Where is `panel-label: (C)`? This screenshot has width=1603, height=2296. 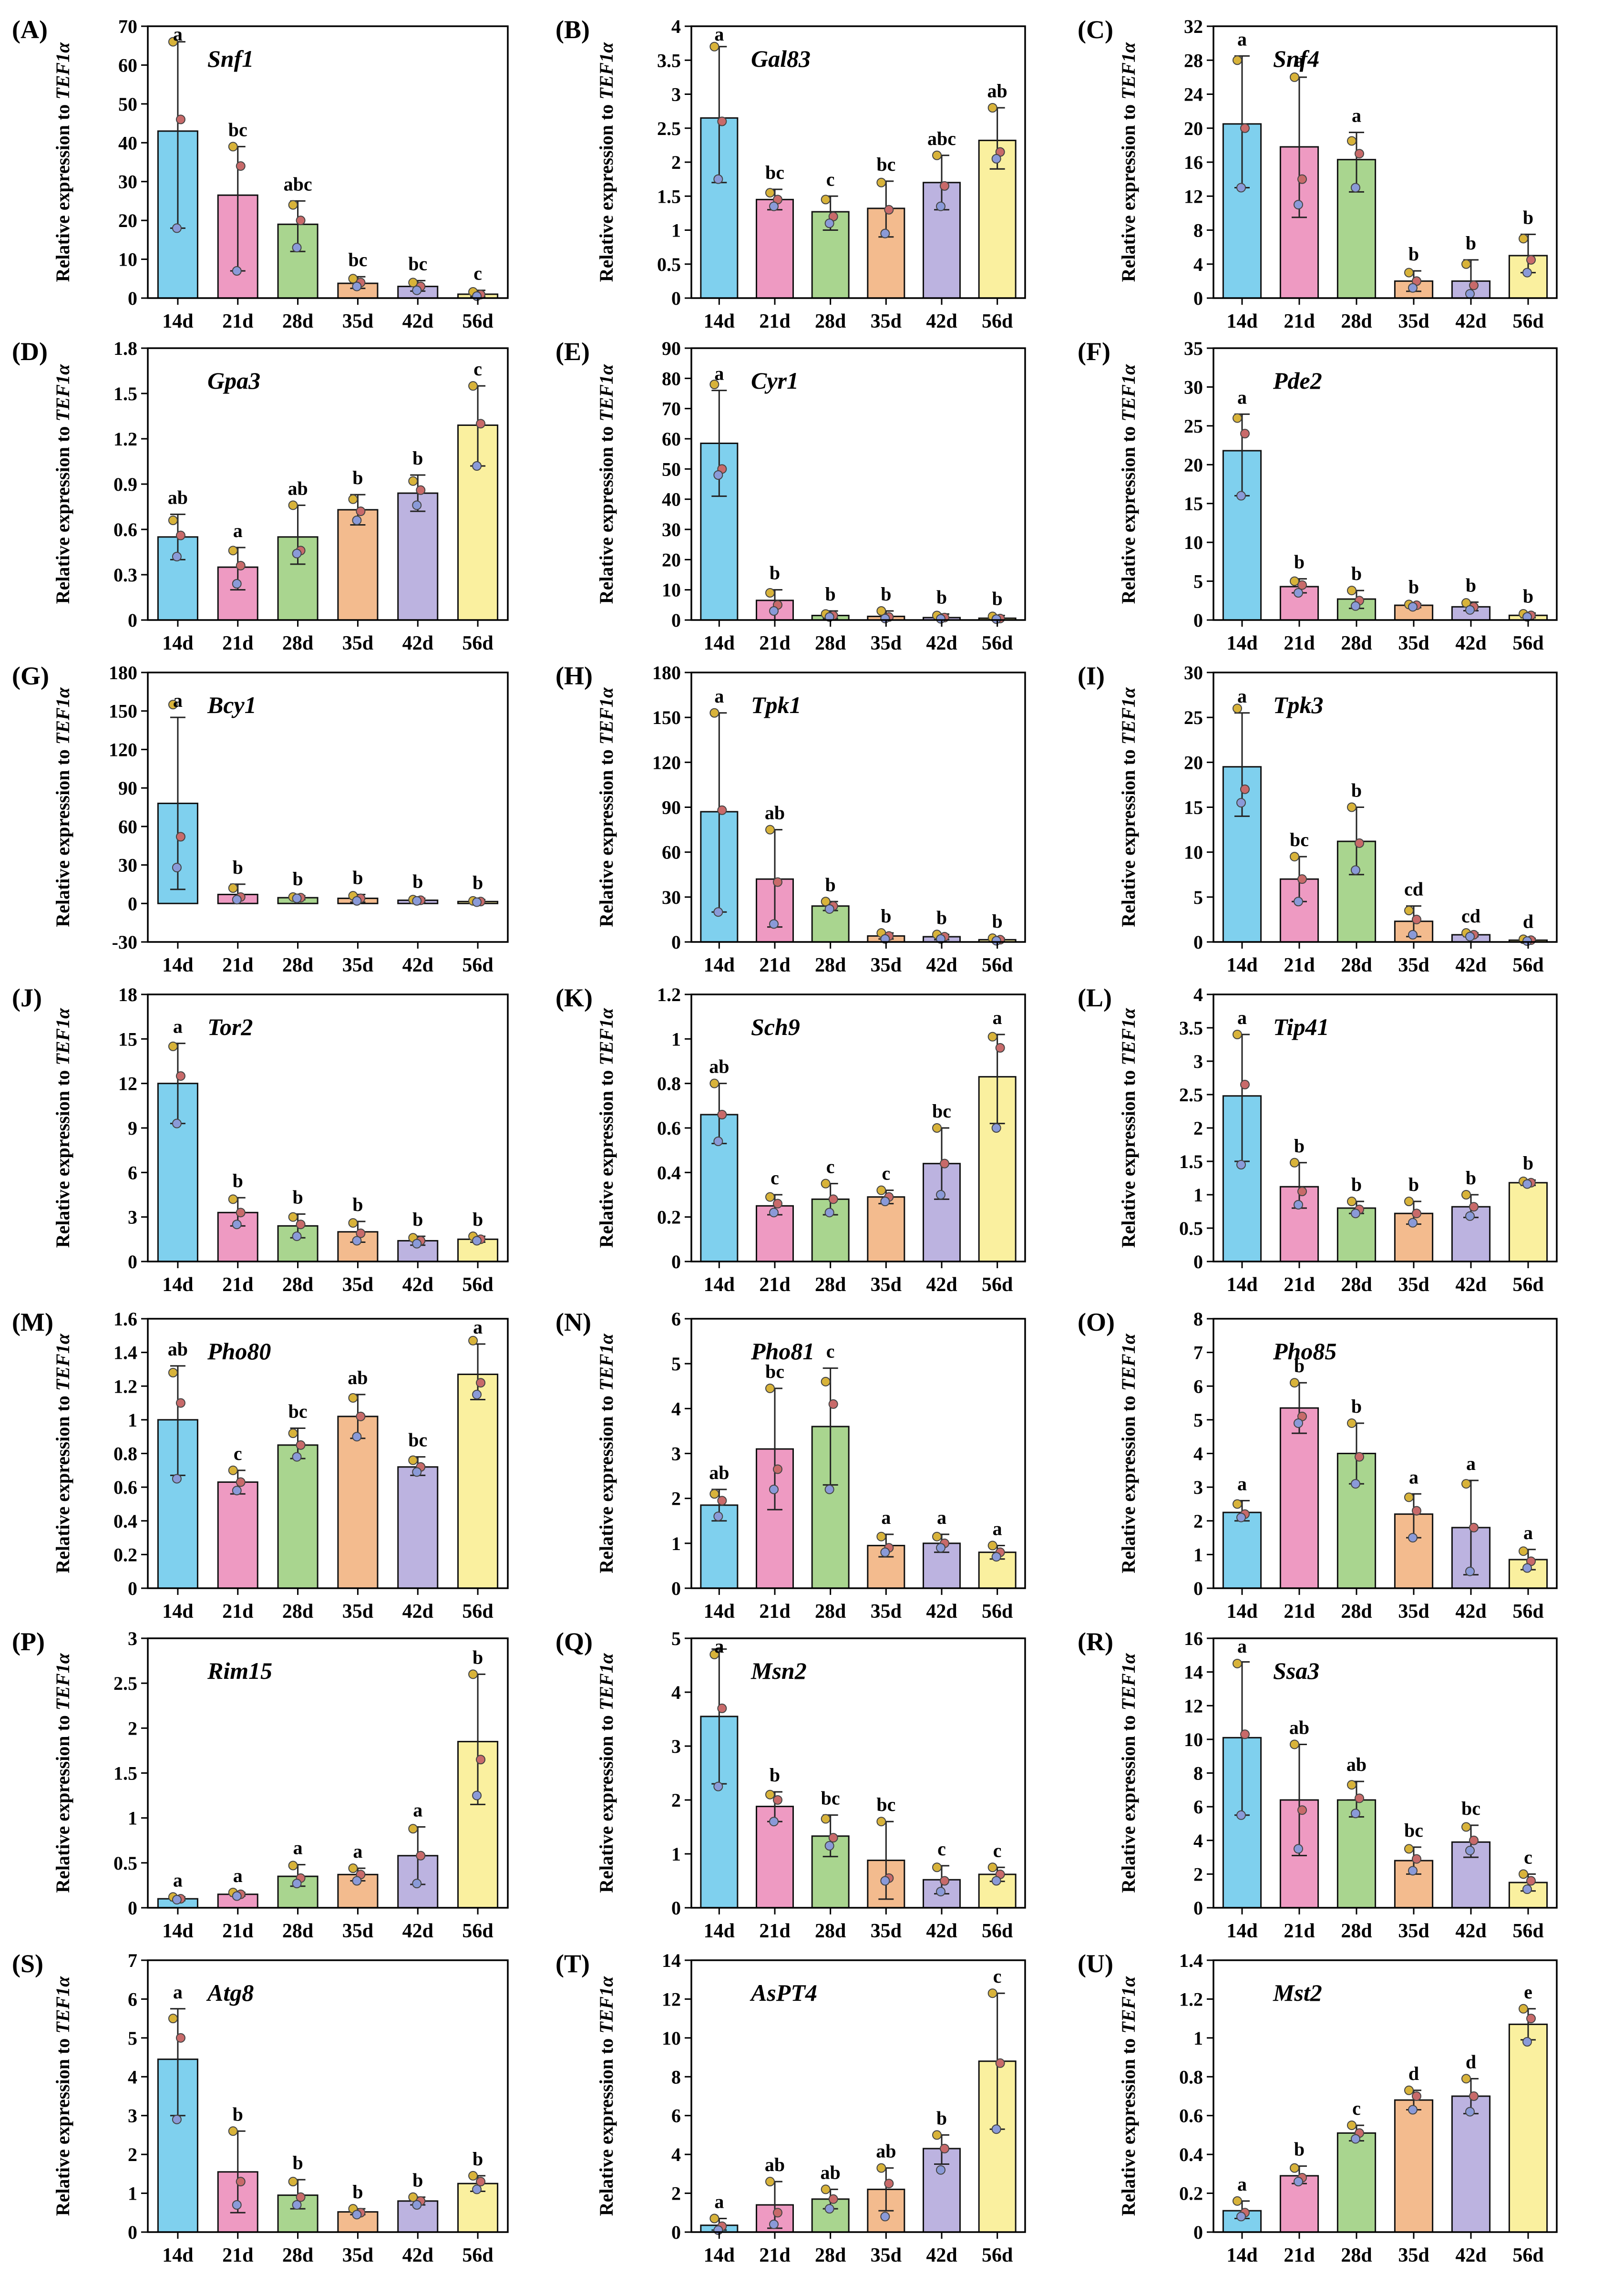
panel-label: (C) is located at coordinates (1095, 29).